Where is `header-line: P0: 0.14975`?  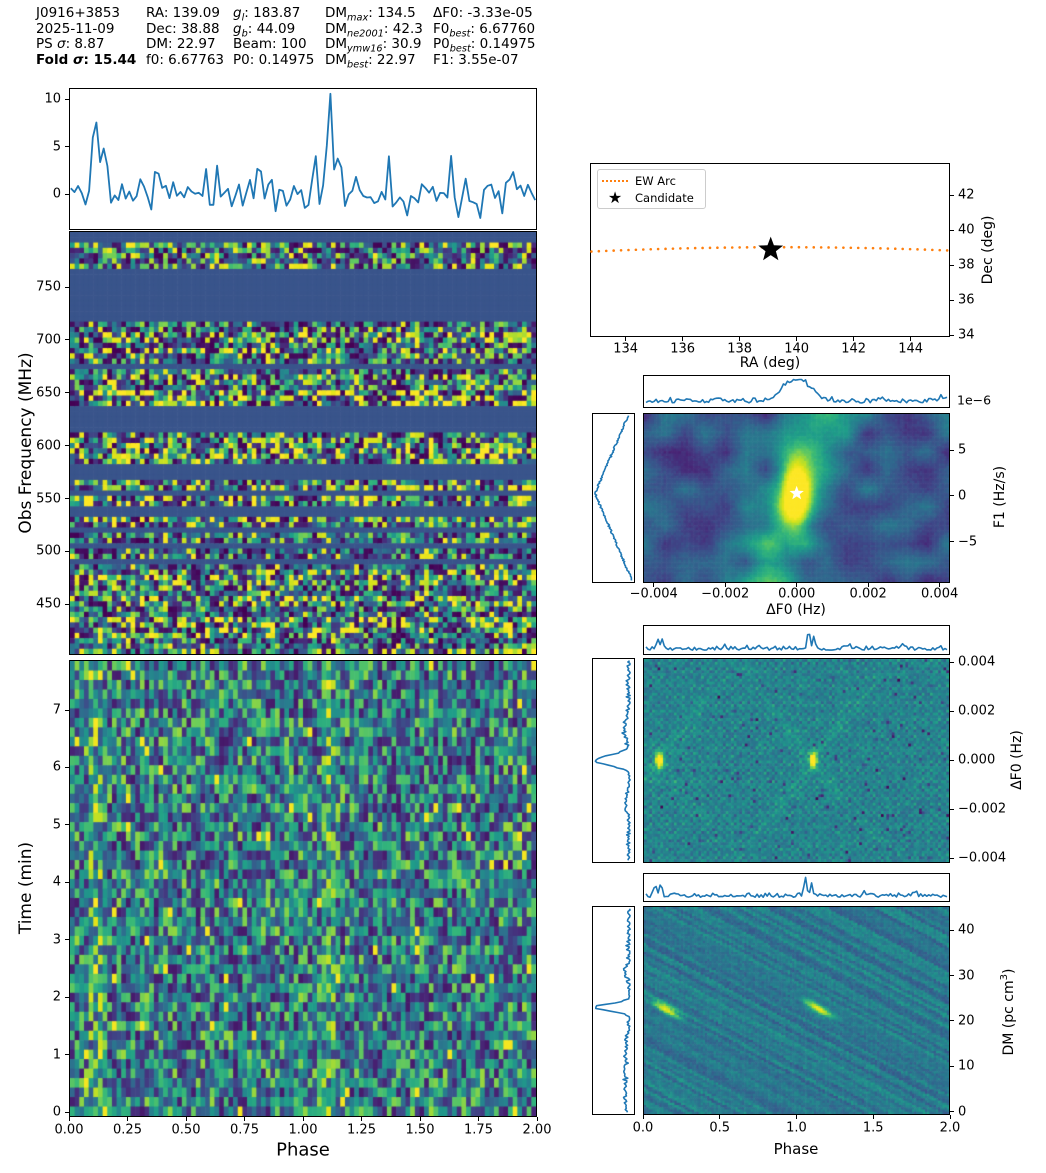 header-line: P0: 0.14975 is located at coordinates (274, 59).